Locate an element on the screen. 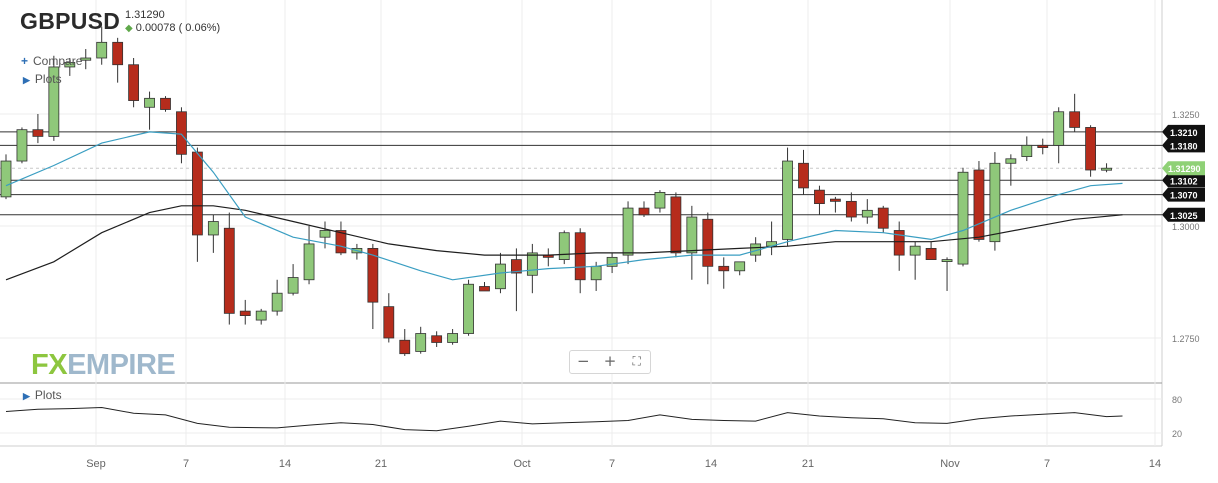 The image size is (1218, 483). last-price-text: 1.31290 is located at coordinates (145, 15).